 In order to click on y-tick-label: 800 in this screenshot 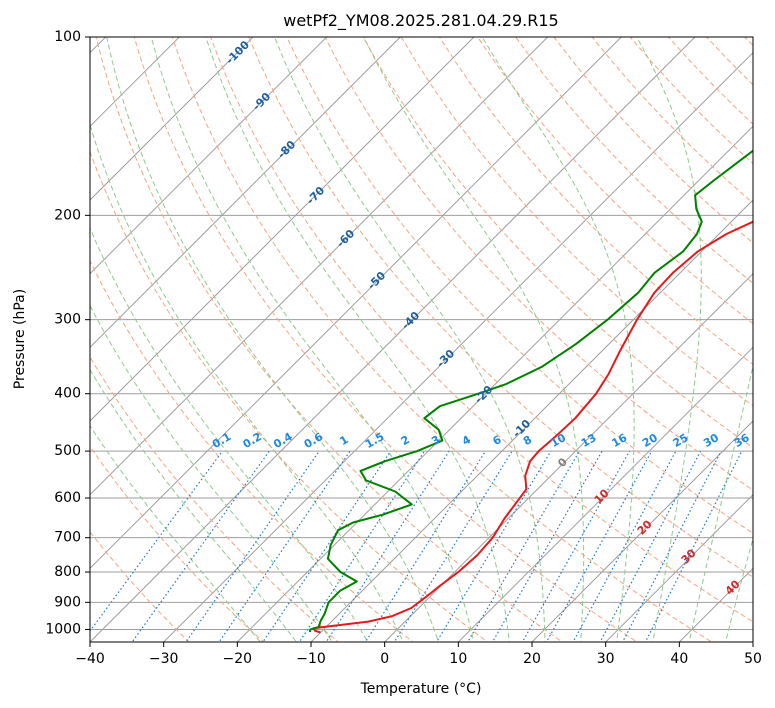, I will do `click(67, 572)`.